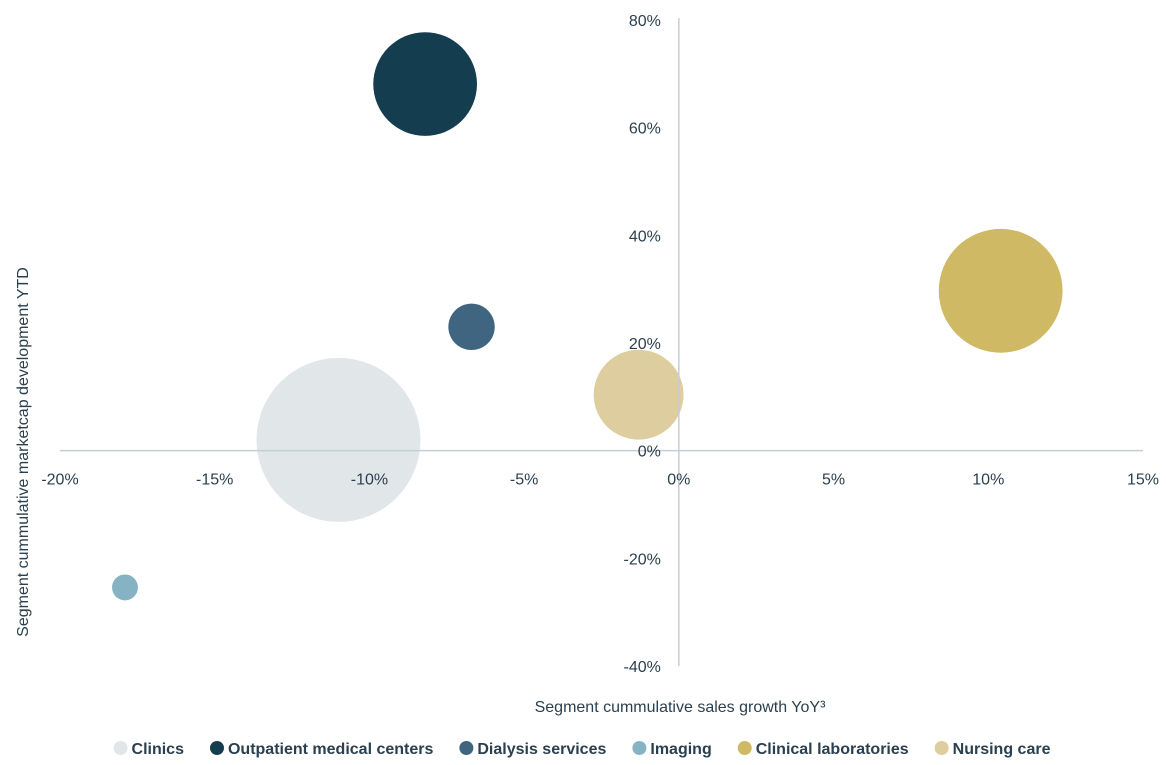  Describe the element at coordinates (678, 480) in the screenshot. I see `x-tick-label: 0%` at that location.